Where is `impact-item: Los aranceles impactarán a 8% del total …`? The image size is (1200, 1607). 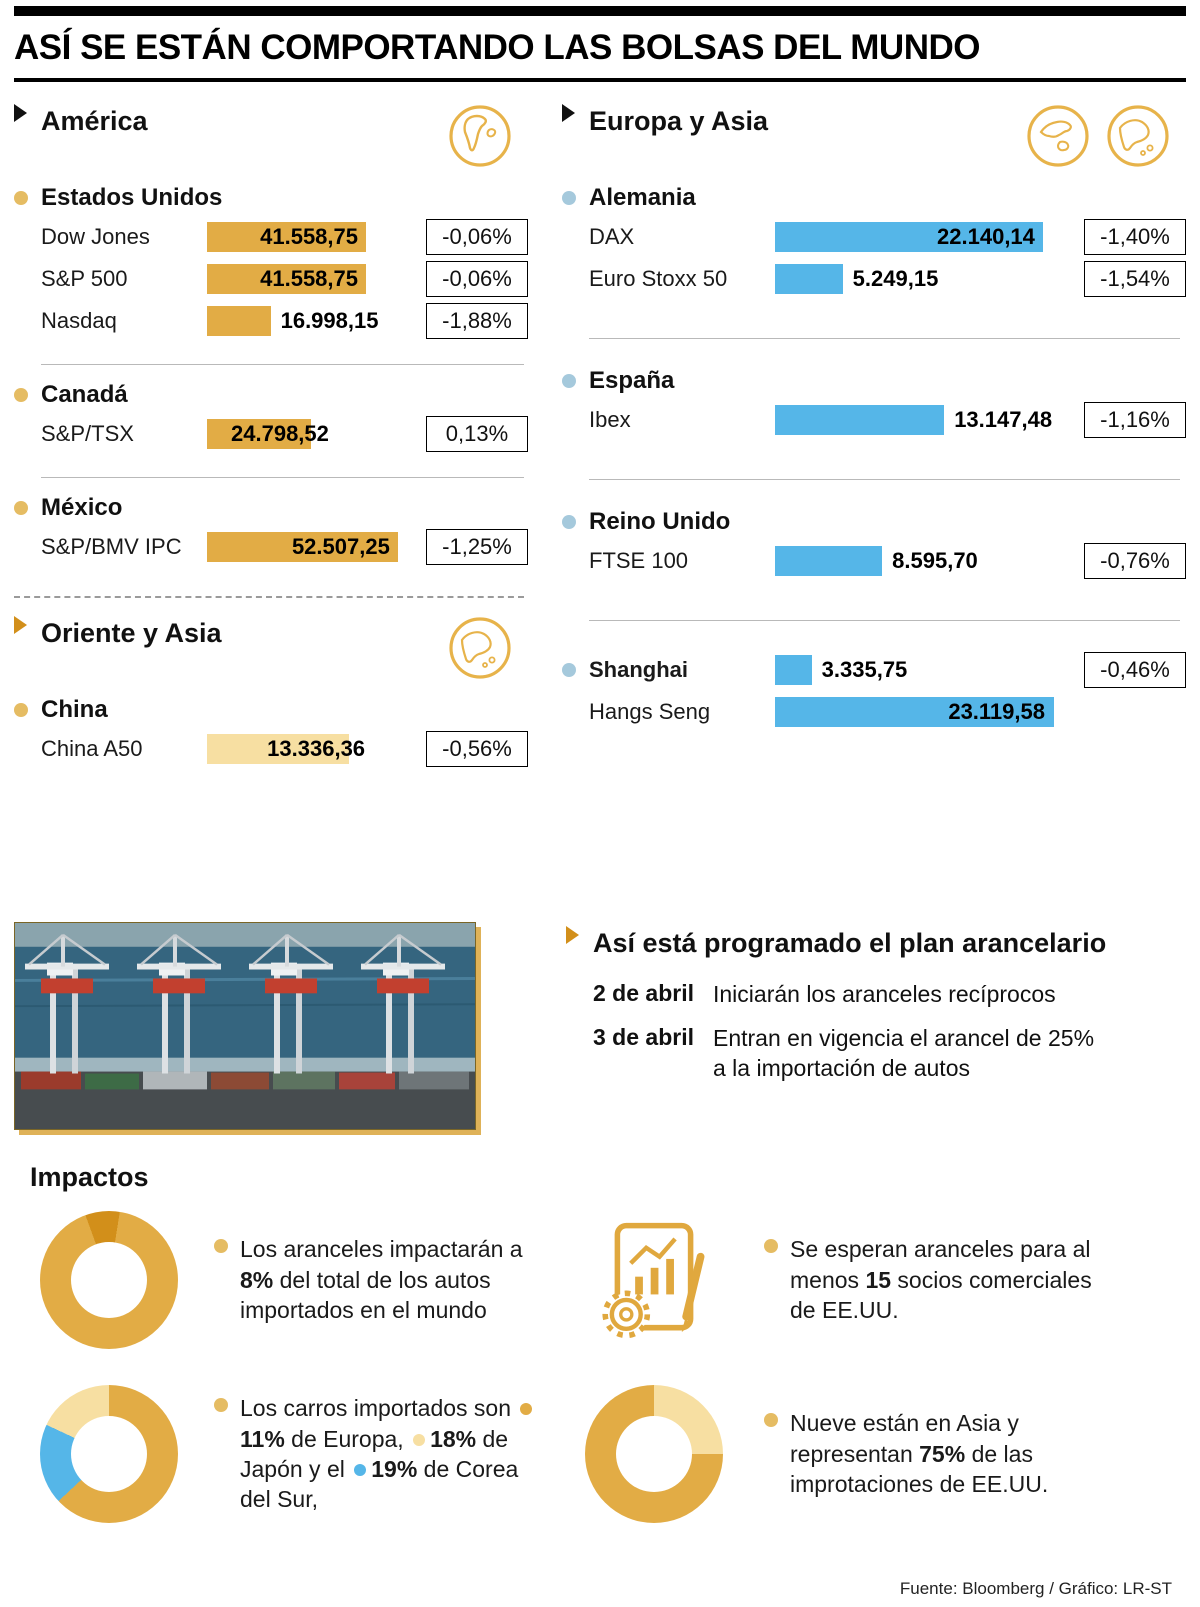
impact-item: Los aranceles impactarán a 8% del total … is located at coordinates (379, 1279).